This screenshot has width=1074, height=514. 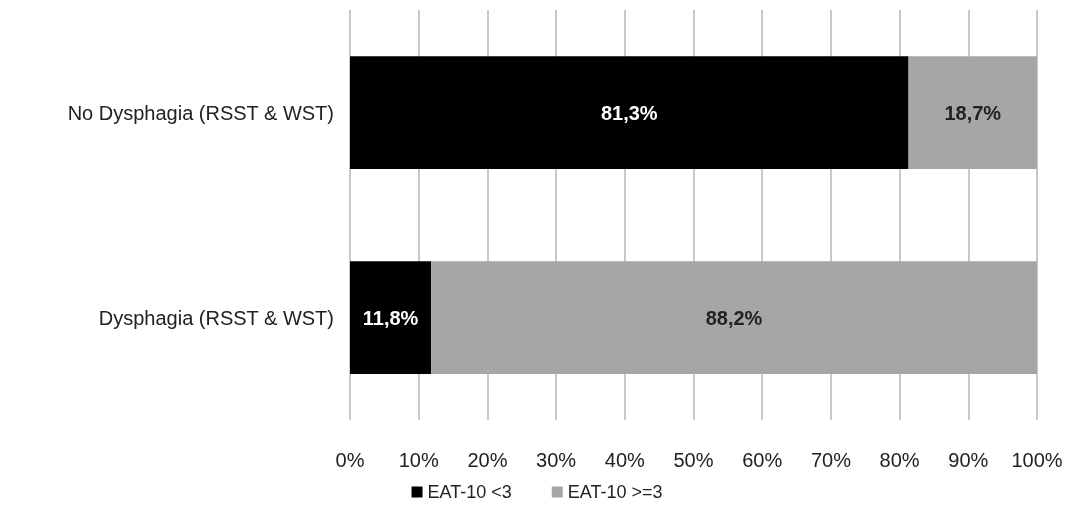 I want to click on x-tick-label: 20%, so click(x=487, y=460).